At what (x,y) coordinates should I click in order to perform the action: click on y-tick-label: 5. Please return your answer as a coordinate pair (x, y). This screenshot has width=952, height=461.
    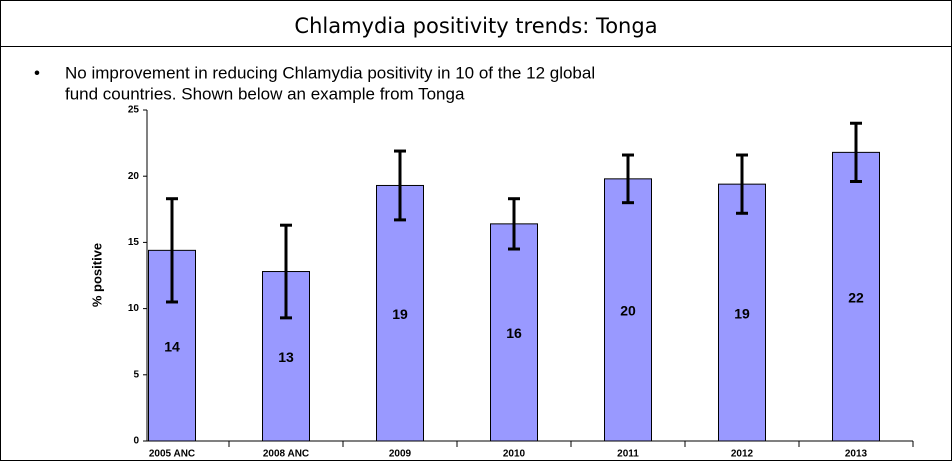
    Looking at the image, I should click on (136, 374).